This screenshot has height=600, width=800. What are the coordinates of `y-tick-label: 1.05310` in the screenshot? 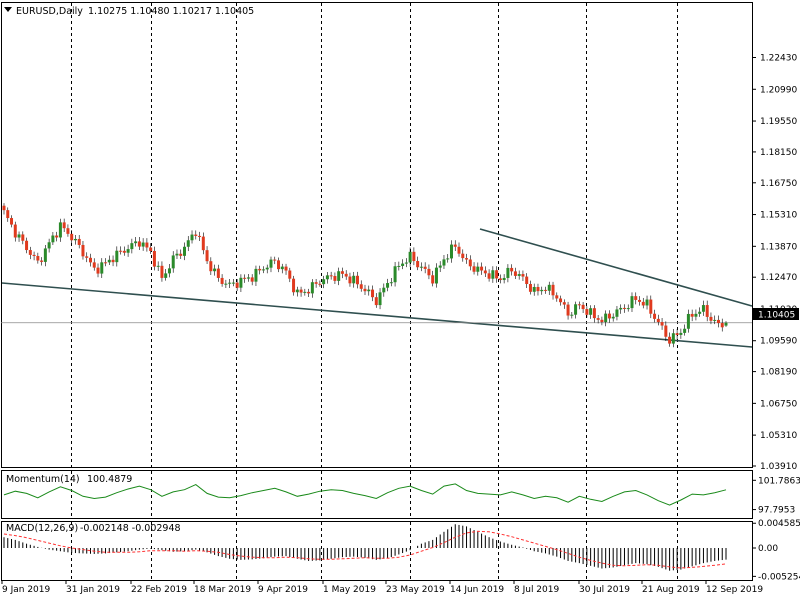 It's located at (778, 436).